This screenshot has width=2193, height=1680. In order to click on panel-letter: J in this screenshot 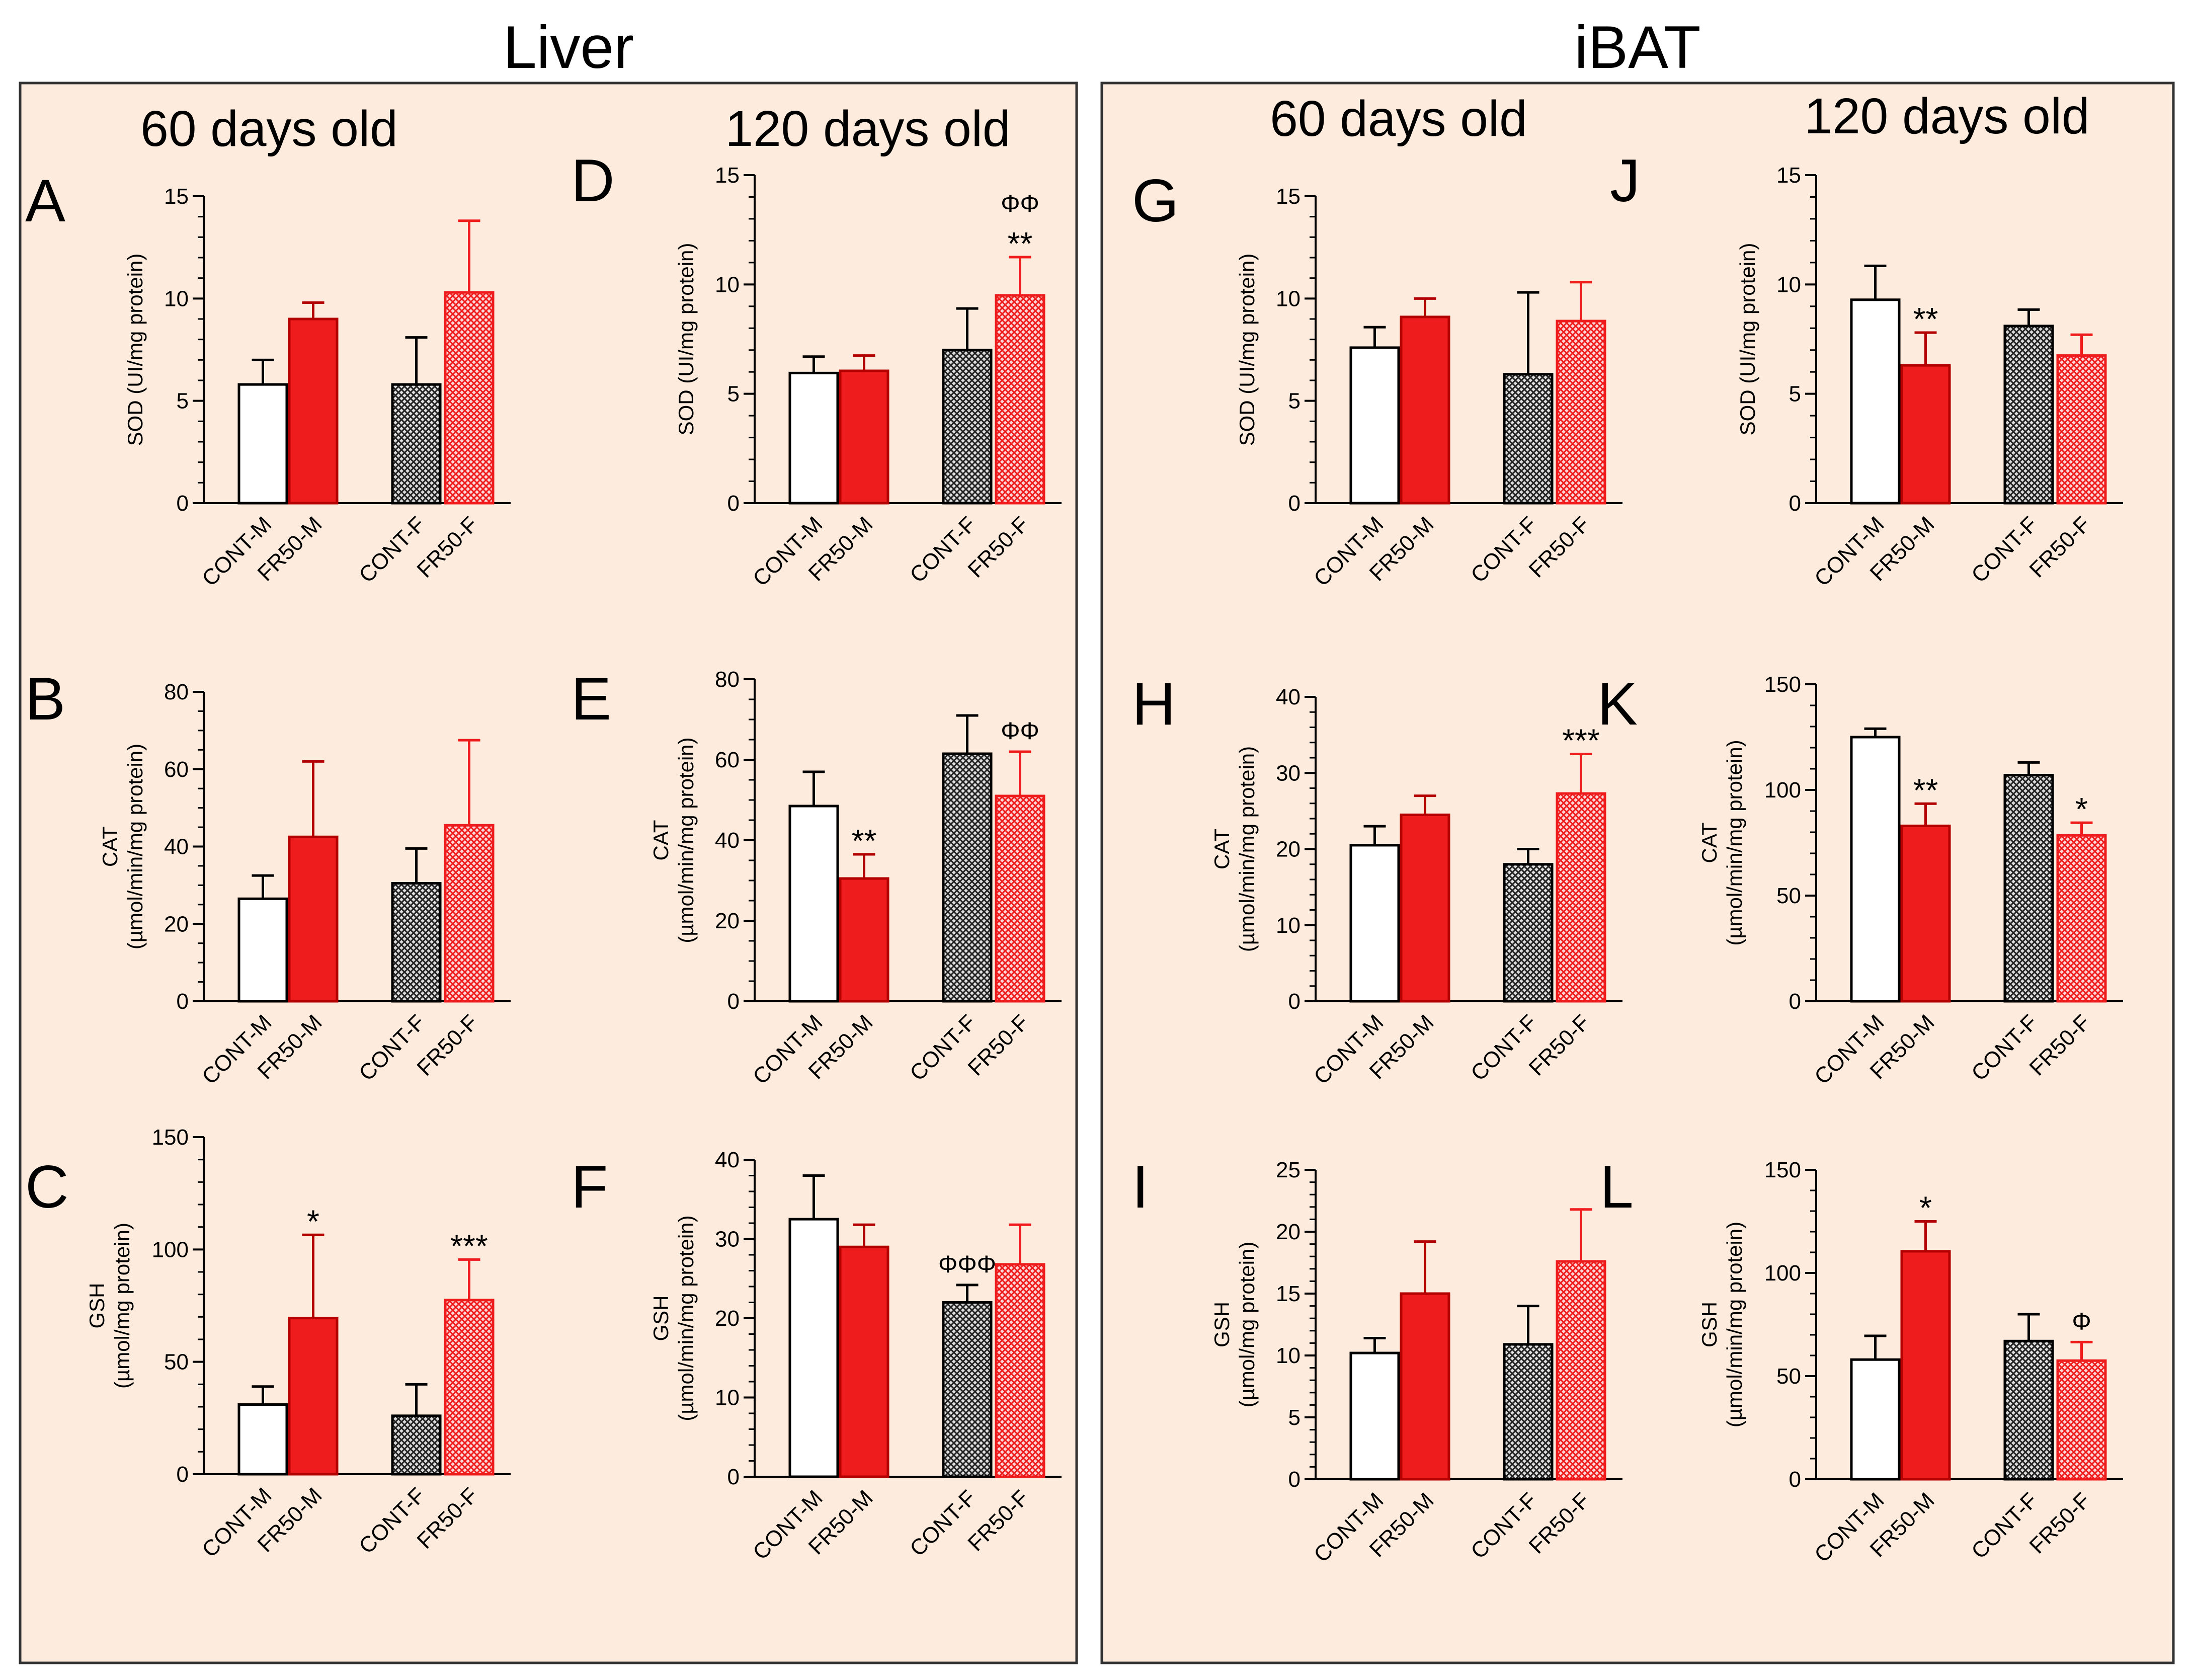, I will do `click(1625, 181)`.